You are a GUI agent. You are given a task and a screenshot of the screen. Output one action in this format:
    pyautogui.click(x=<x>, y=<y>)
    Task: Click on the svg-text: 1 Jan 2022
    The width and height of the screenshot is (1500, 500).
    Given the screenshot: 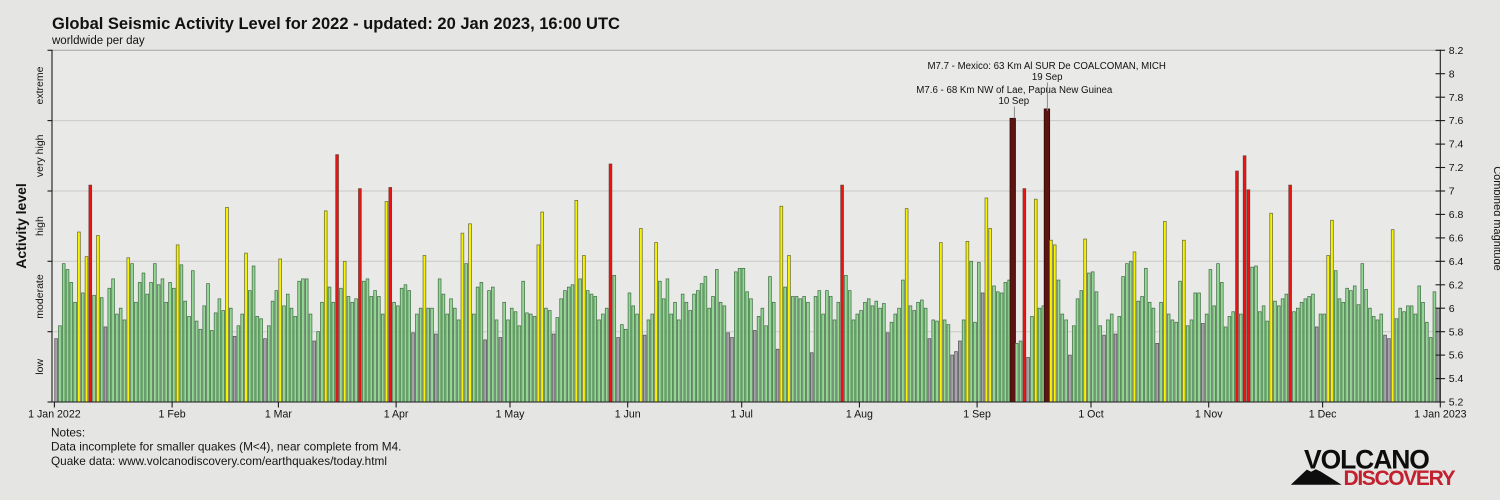 What is the action you would take?
    pyautogui.click(x=54, y=415)
    